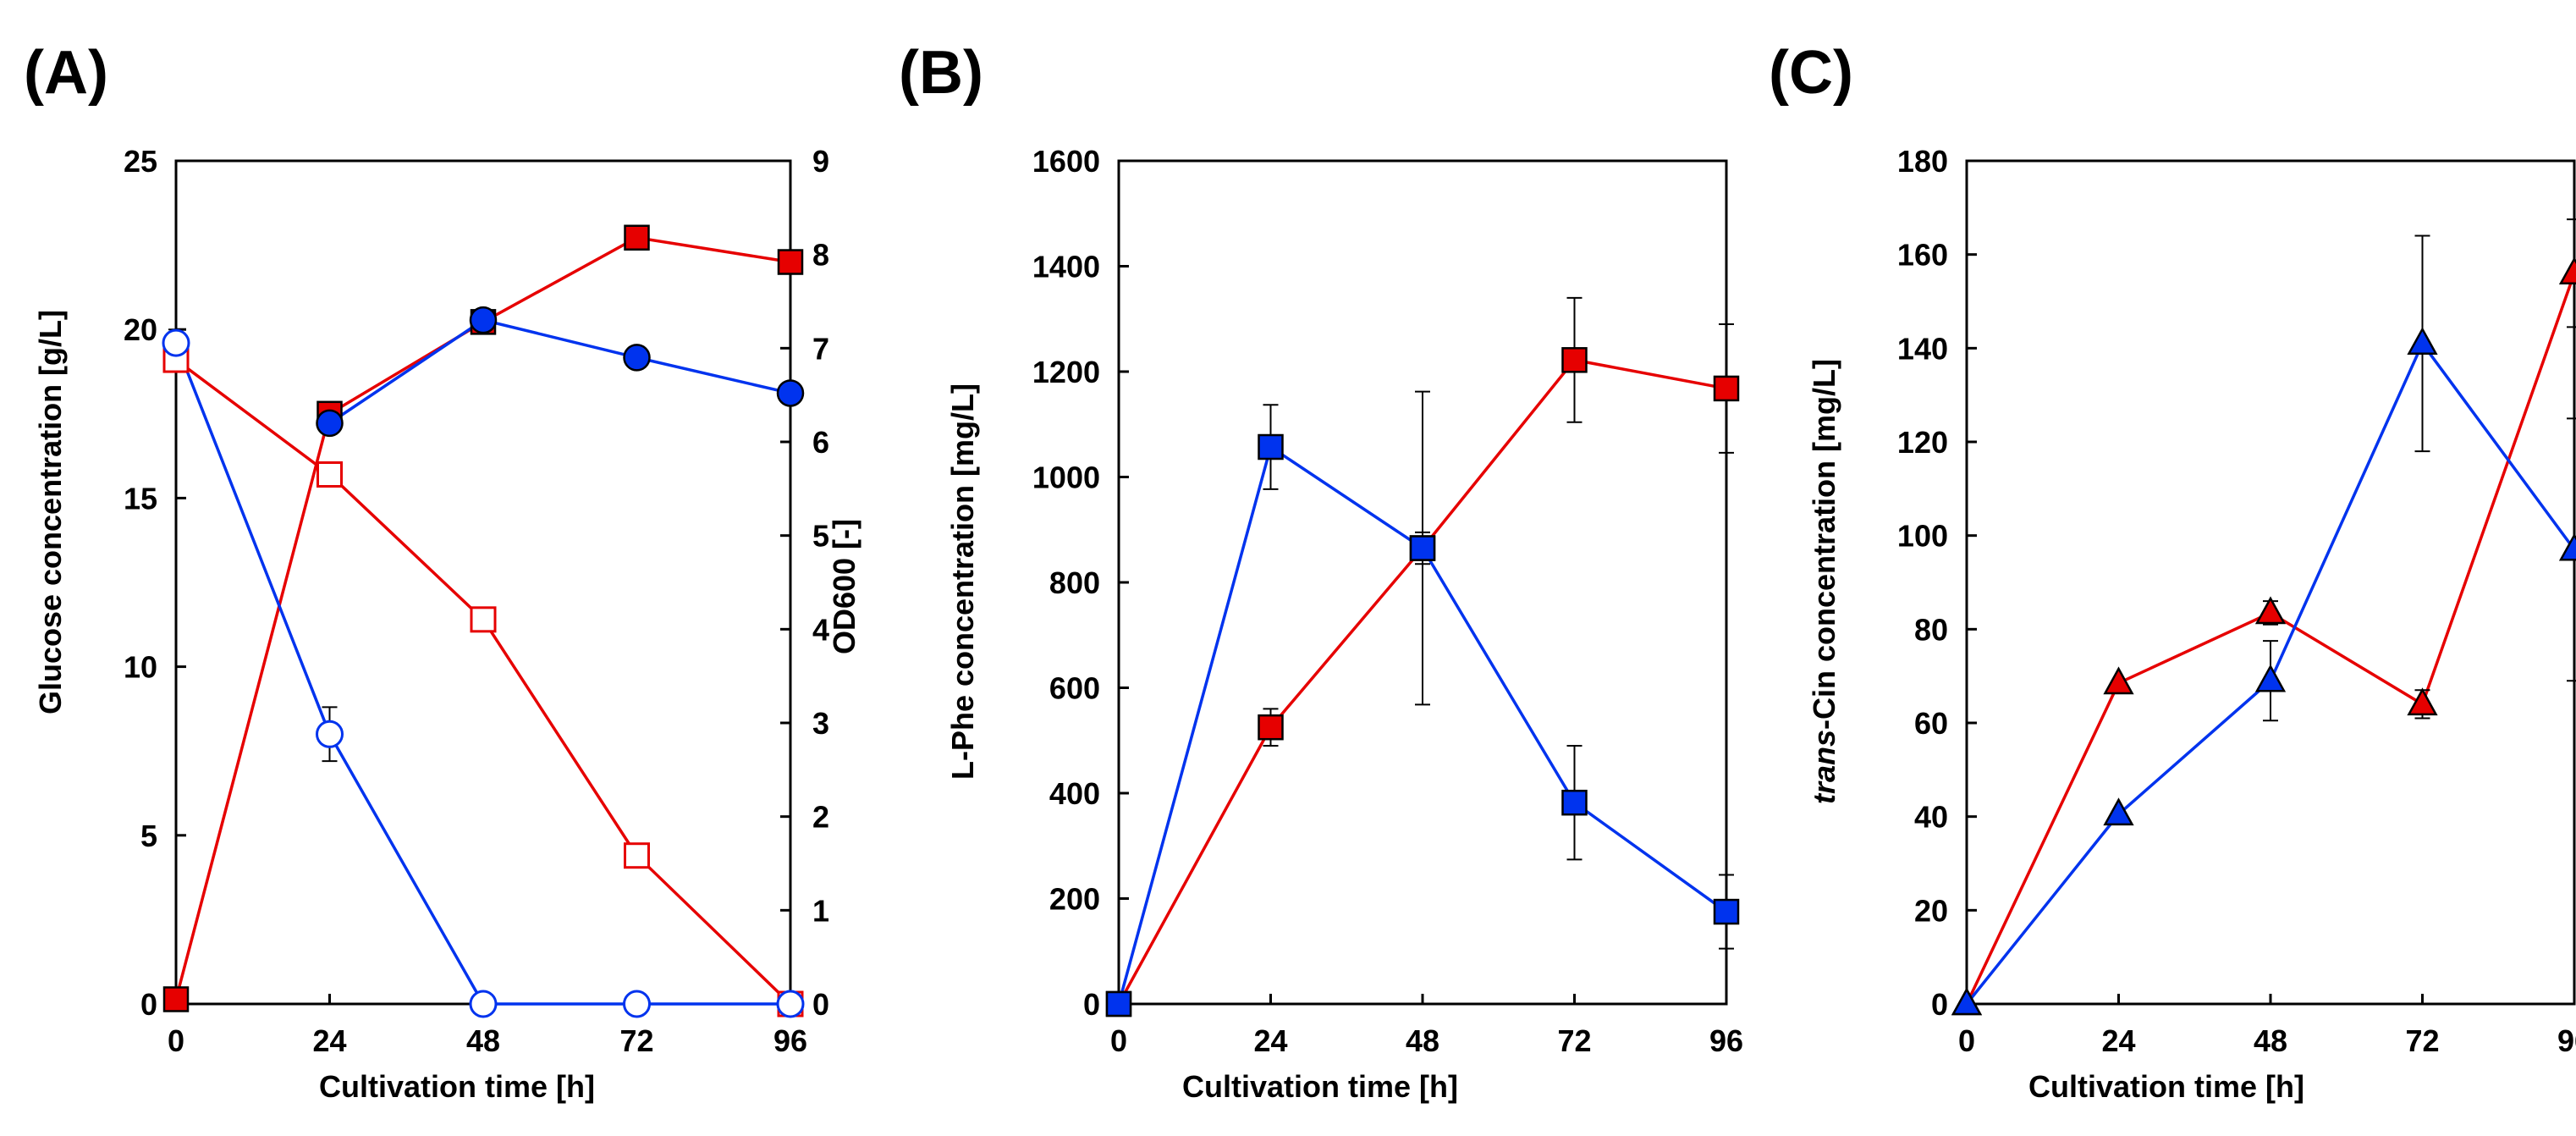  What do you see at coordinates (1066, 477) in the screenshot?
I see `panel-b-y-tick-label: 1000` at bounding box center [1066, 477].